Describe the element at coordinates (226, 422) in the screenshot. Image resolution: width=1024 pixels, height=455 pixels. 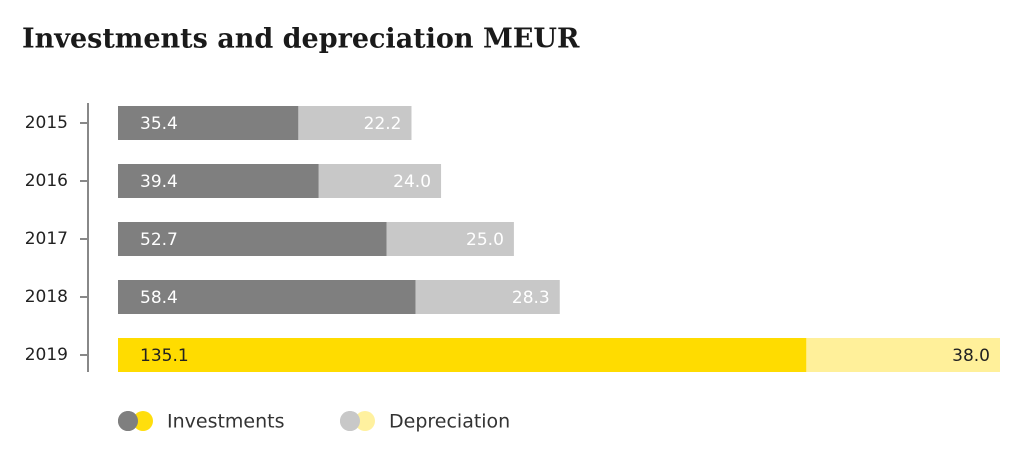
I see `legend-label: Investments` at that location.